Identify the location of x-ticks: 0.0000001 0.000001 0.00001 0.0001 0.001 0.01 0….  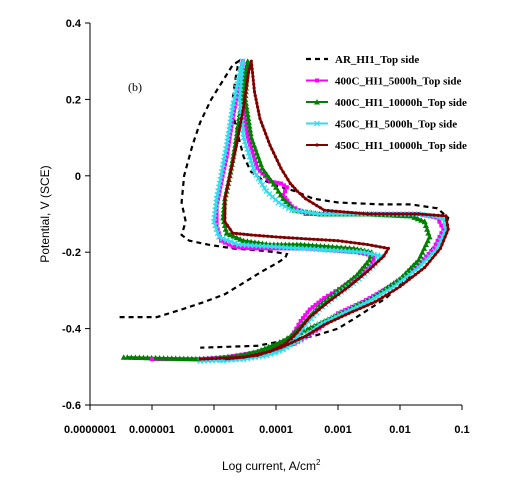
(267, 420).